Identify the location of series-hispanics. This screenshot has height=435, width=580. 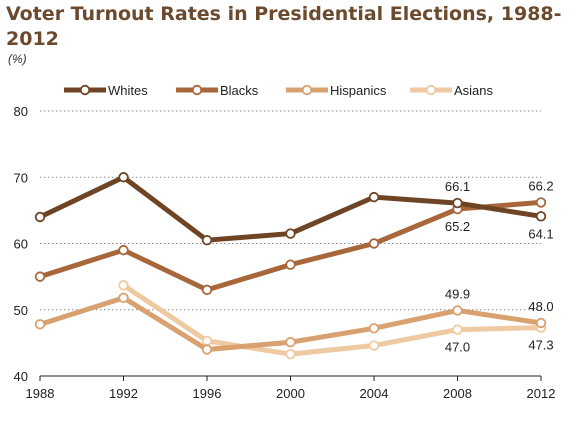
(290, 323).